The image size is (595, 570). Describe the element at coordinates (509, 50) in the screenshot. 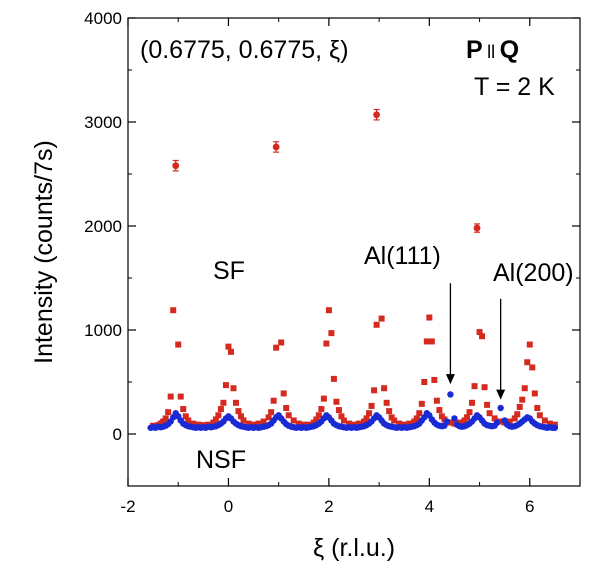

I see `q-label: Q` at that location.